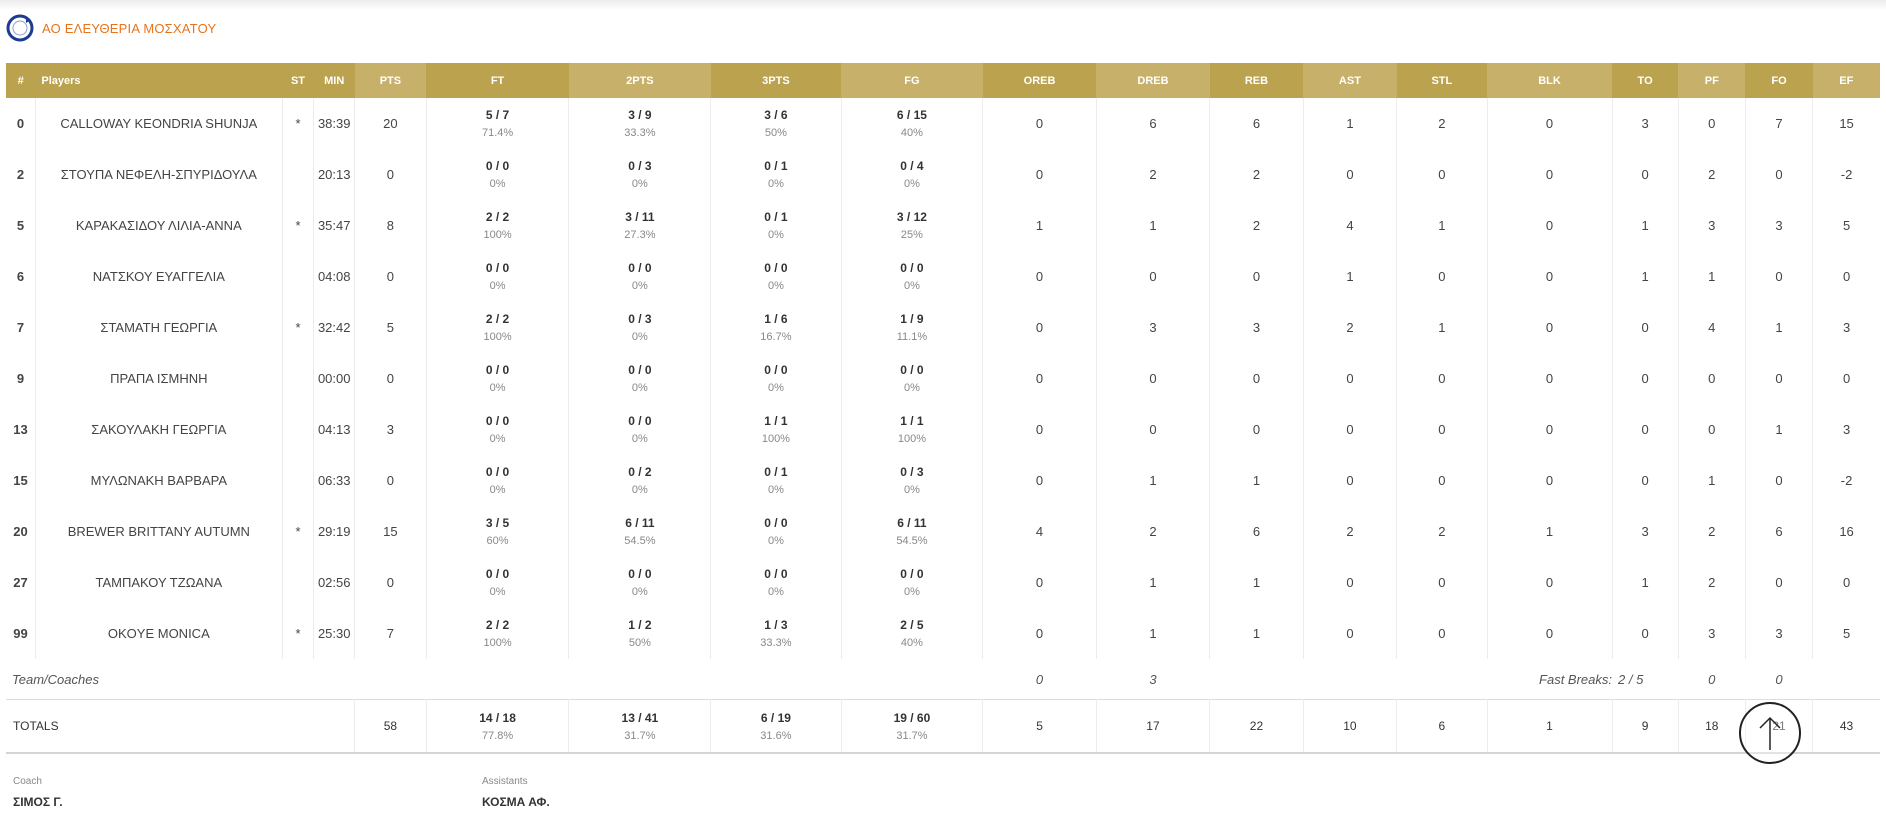  I want to click on player-ft: 3 / 5 60%, so click(498, 531).